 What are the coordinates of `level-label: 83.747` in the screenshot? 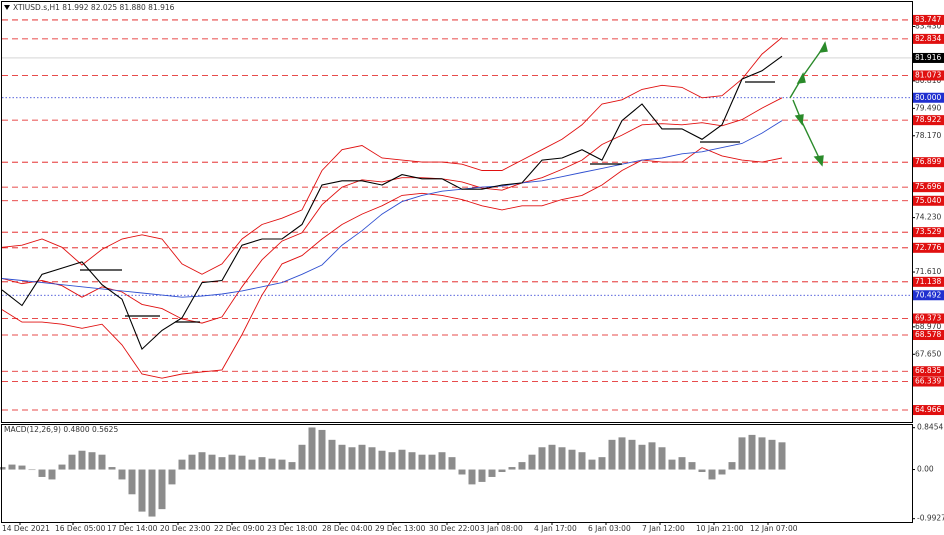 It's located at (928, 19).